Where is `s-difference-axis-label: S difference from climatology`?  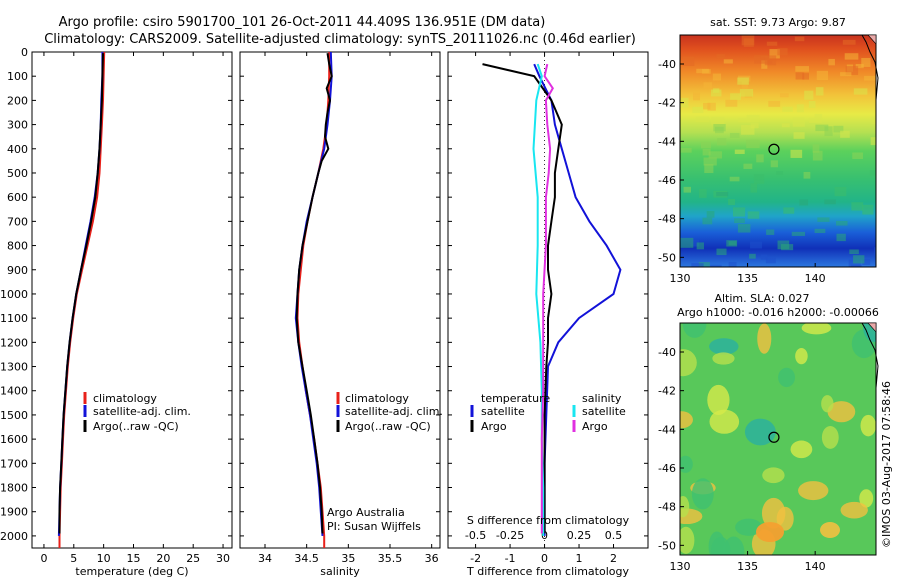
s-difference-axis-label: S difference from climatology is located at coordinates (548, 520).